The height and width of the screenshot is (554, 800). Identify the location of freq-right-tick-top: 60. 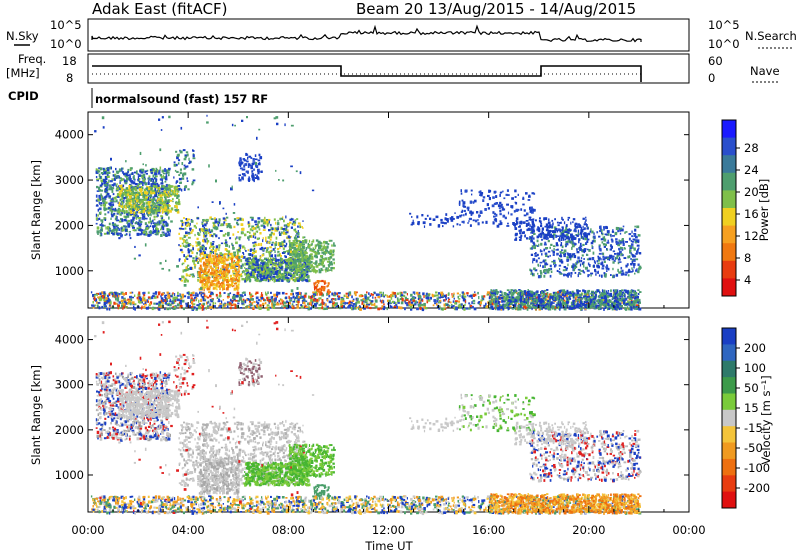
(715, 61).